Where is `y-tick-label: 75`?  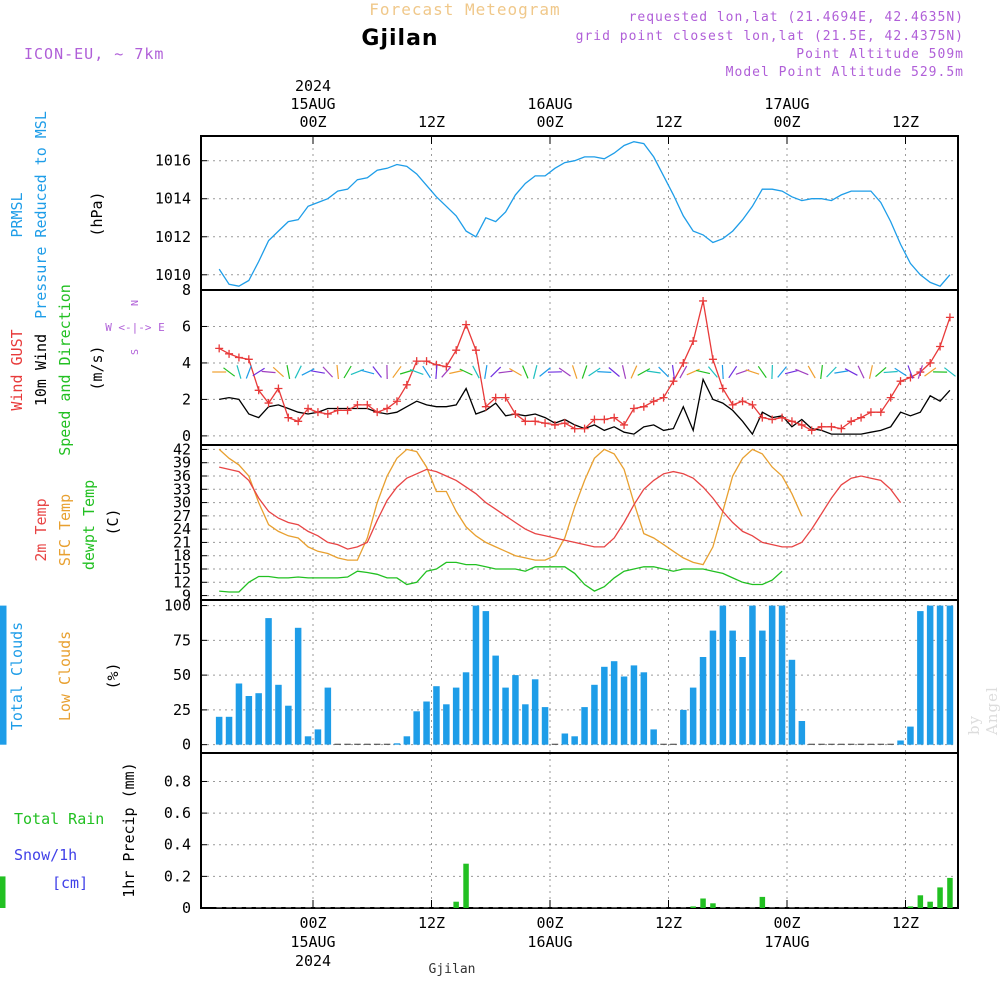 y-tick-label: 75 is located at coordinates (182, 640).